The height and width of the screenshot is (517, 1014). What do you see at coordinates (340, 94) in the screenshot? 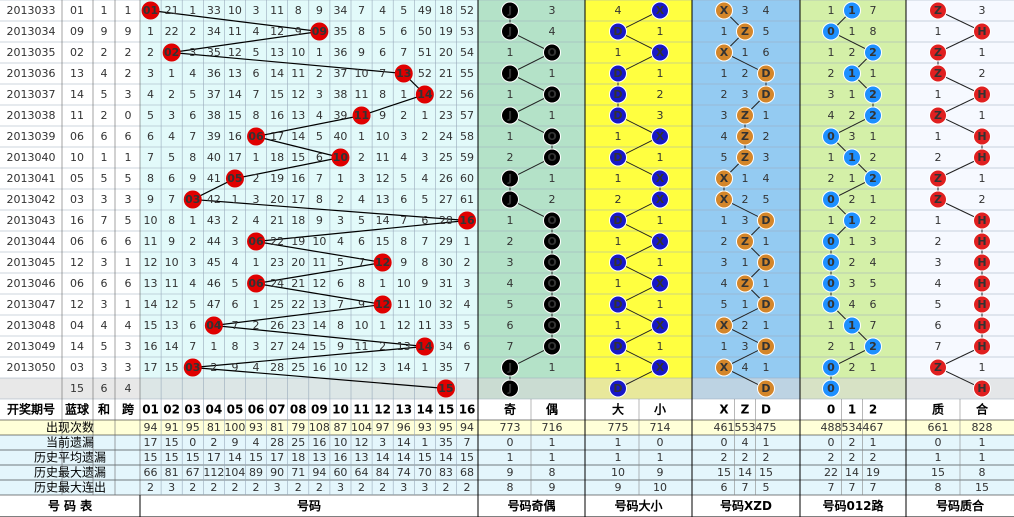
I see `omission: 38` at bounding box center [340, 94].